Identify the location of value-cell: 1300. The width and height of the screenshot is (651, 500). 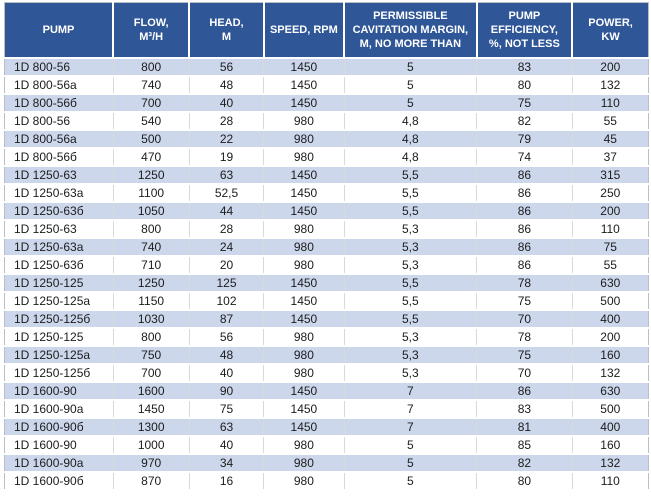
(151, 427).